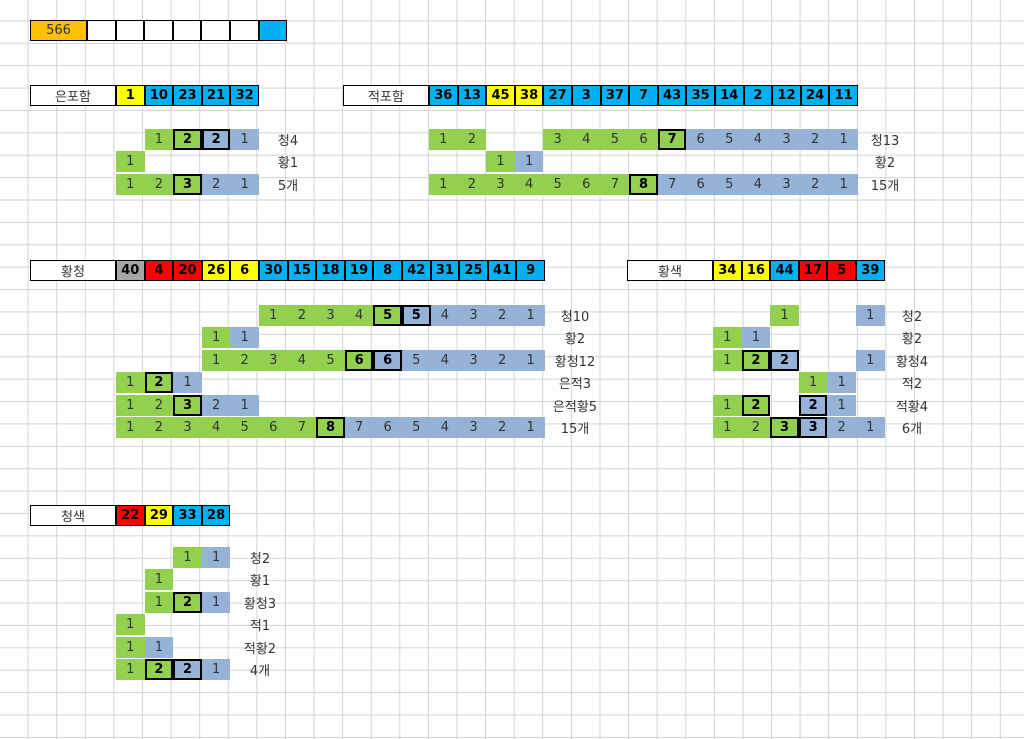 This screenshot has height=739, width=1024. What do you see at coordinates (473, 270) in the screenshot?
I see `hwangcheong-number: 25` at bounding box center [473, 270].